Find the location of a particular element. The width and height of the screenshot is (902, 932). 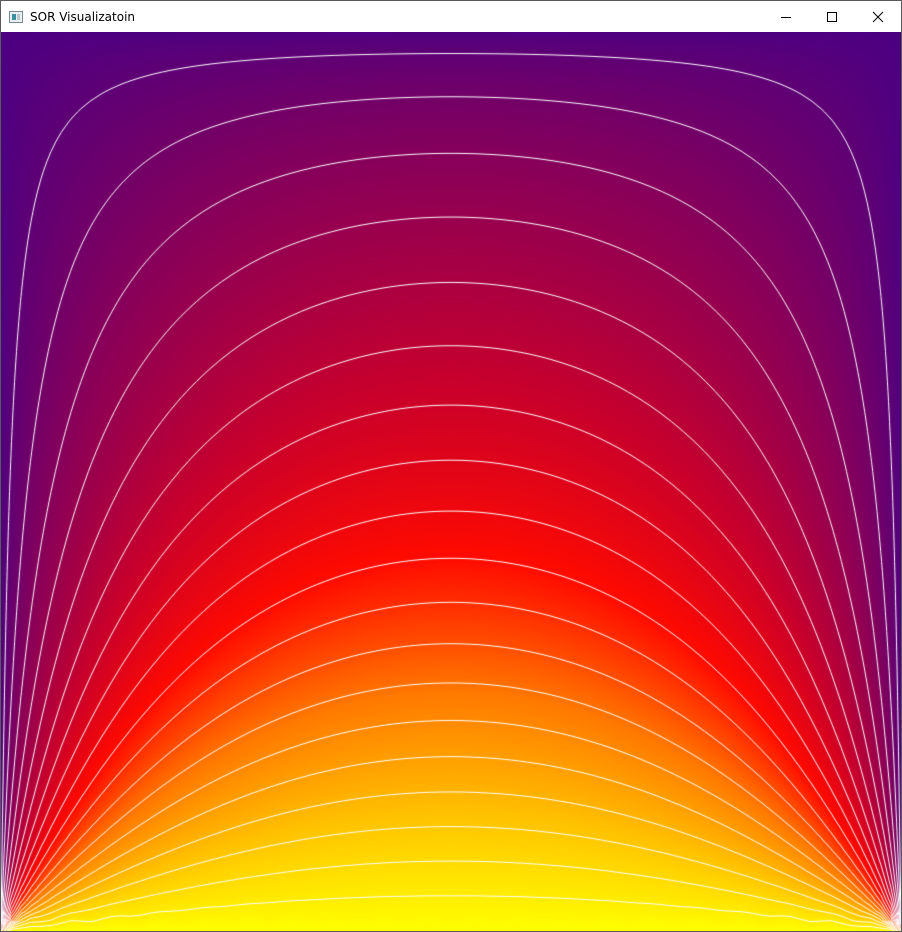

minimize-button is located at coordinates (786, 16).